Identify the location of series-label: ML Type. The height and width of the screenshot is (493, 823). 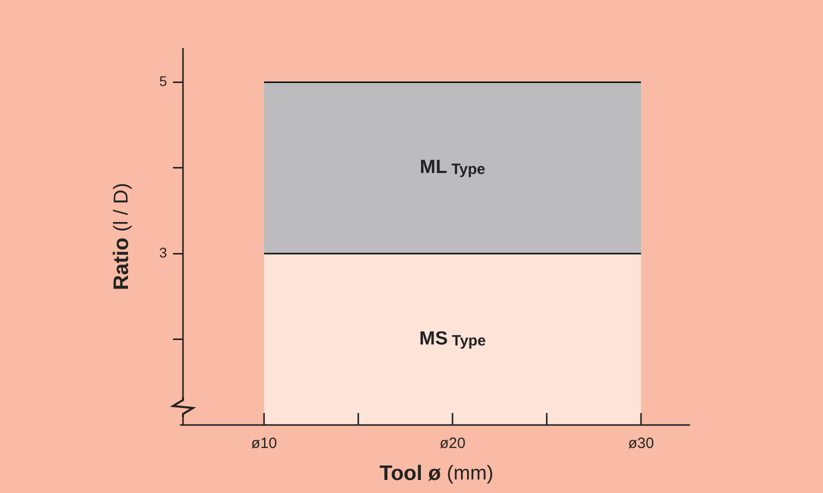
(453, 167).